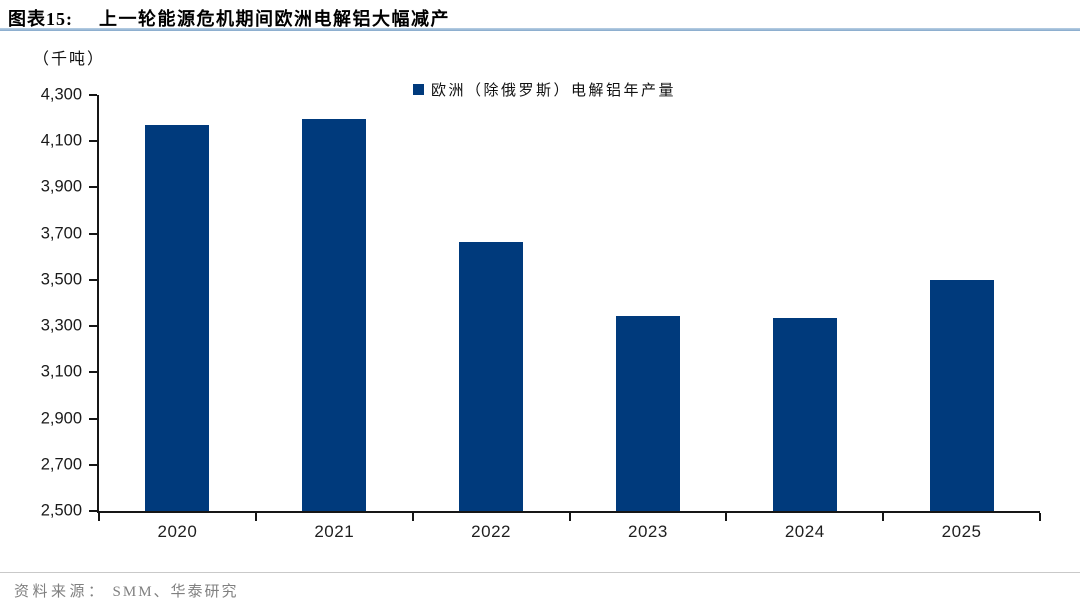  I want to click on bar-2022, so click(491, 376).